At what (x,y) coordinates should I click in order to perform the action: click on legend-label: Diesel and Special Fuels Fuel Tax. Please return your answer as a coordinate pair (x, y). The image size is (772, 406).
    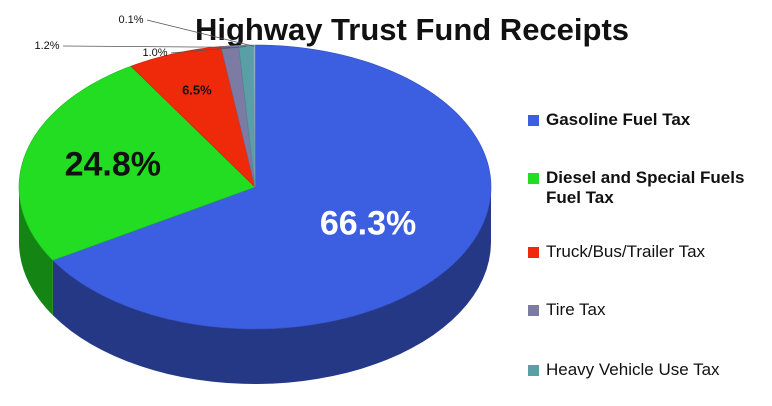
    Looking at the image, I should click on (645, 187).